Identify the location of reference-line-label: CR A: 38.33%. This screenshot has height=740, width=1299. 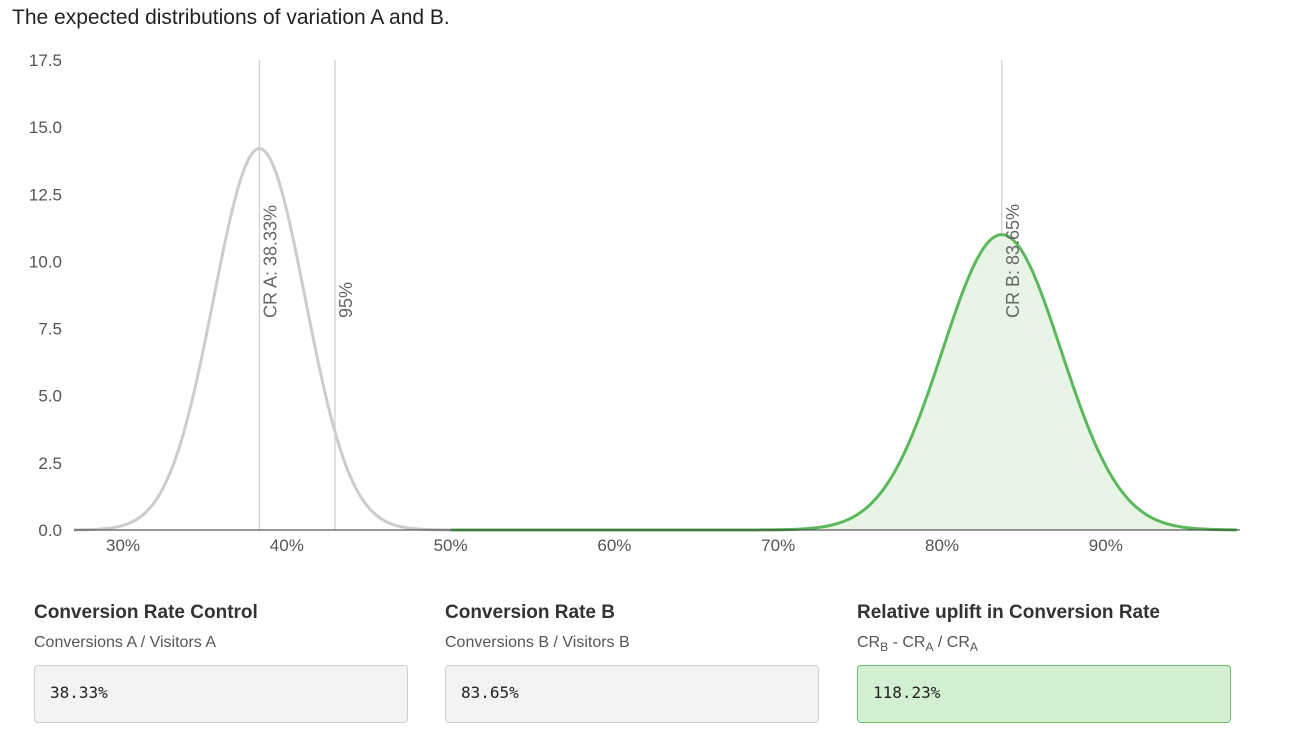
(270, 261).